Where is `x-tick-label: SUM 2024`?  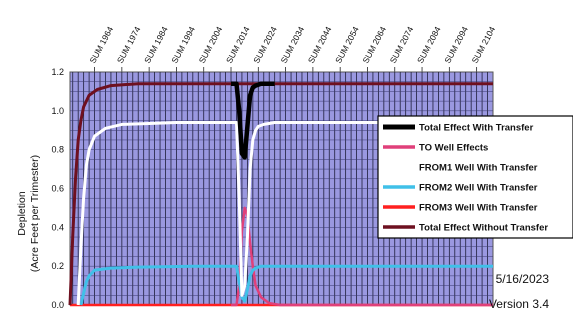
x-tick-label: SUM 2024 is located at coordinates (265, 45).